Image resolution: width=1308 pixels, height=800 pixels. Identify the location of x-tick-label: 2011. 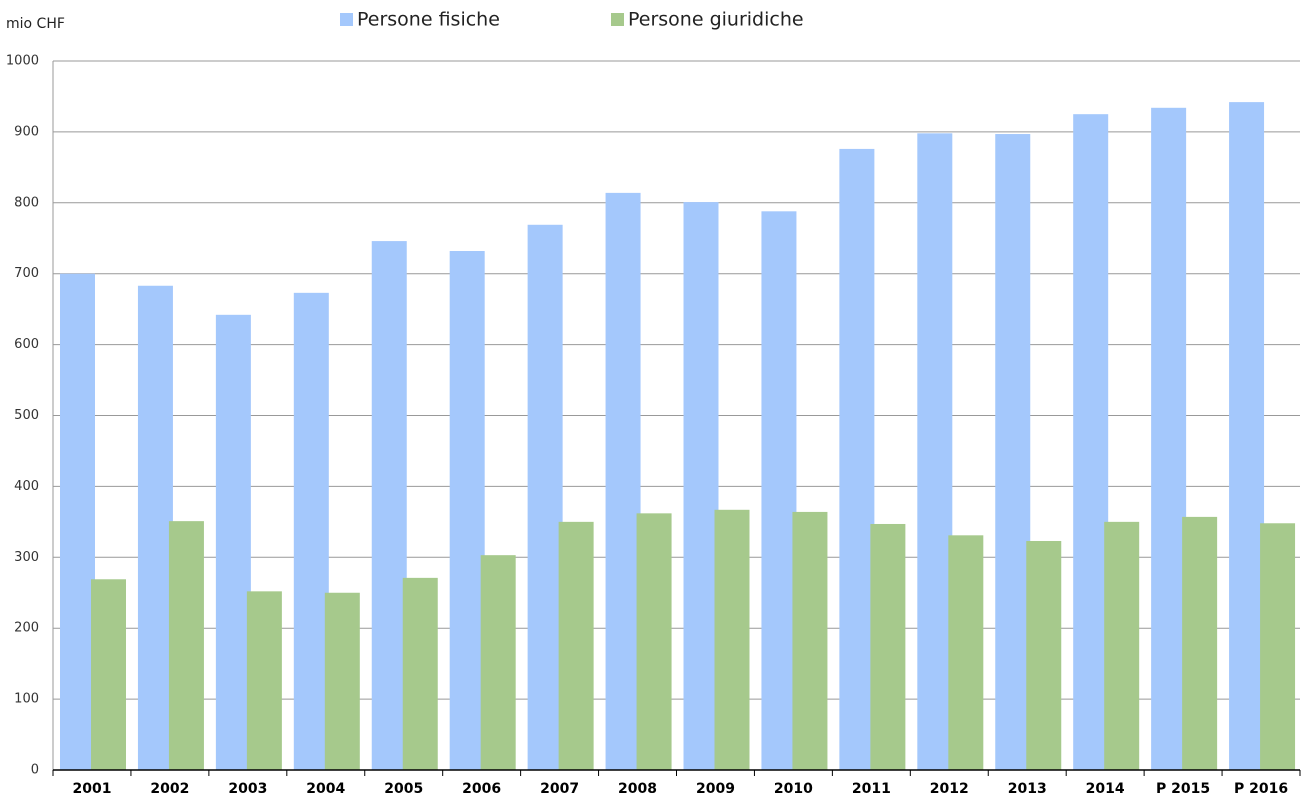
(871, 789).